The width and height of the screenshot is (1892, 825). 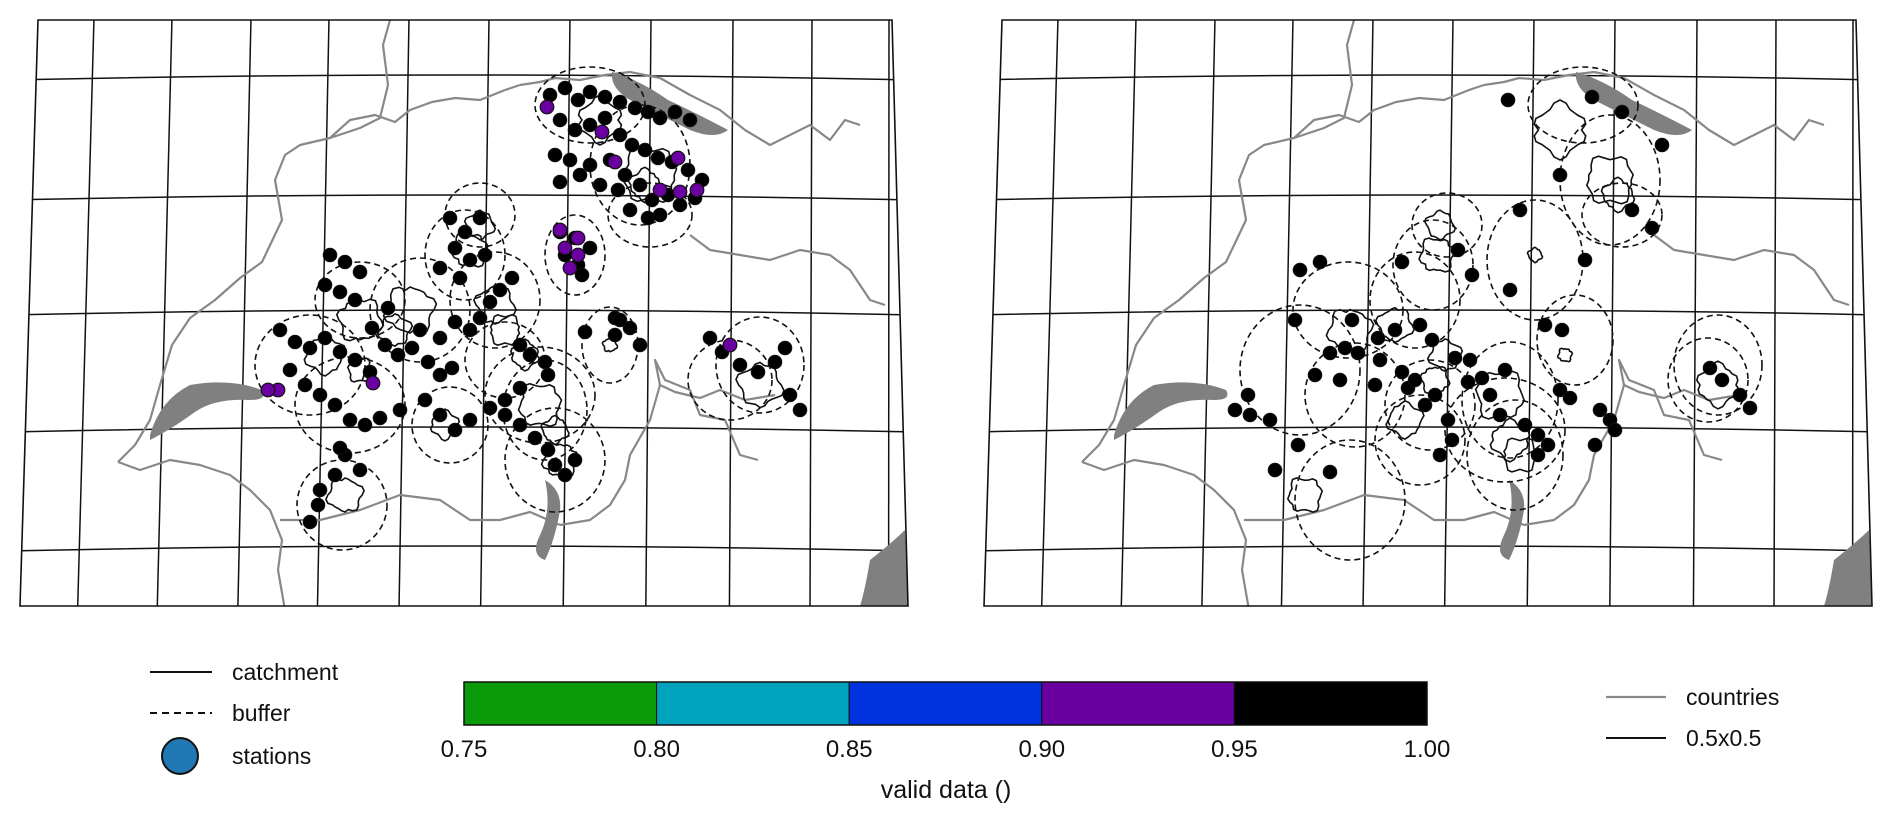 What do you see at coordinates (849, 749) in the screenshot?
I see `colorbar-tick-label: 0.85` at bounding box center [849, 749].